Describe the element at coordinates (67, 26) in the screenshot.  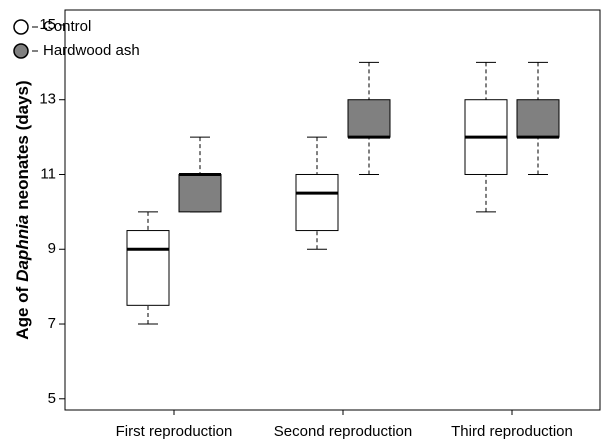
I see `legend-label: Control` at that location.